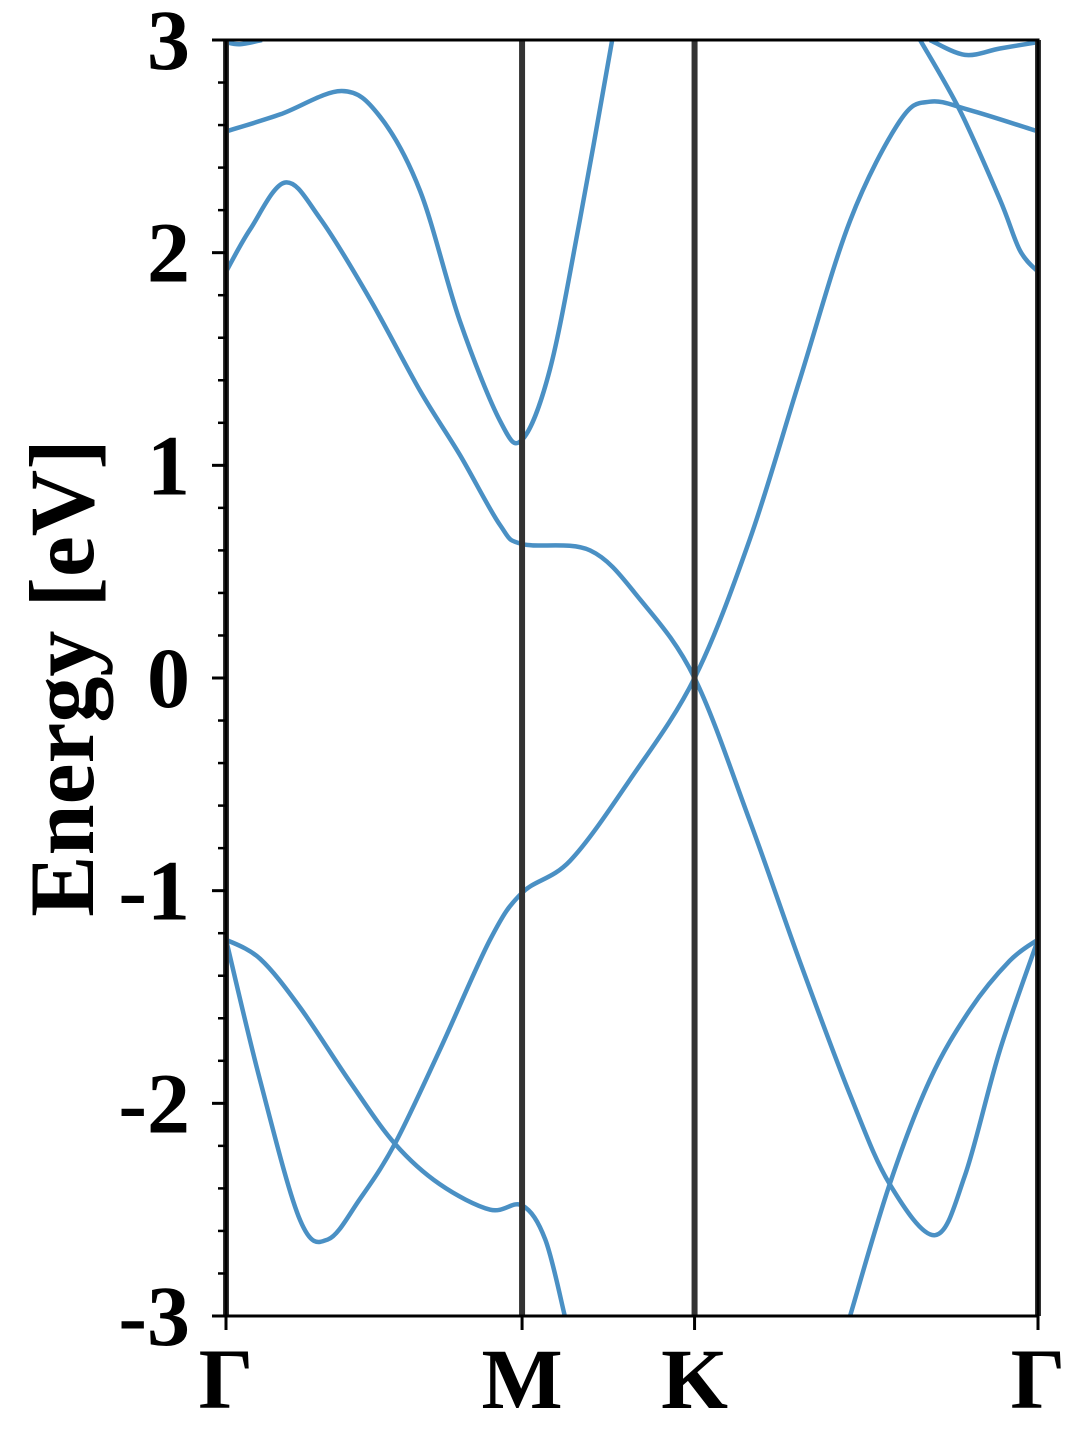 The image size is (1080, 1440). I want to click on y-tick-label: -3, so click(154, 1316).